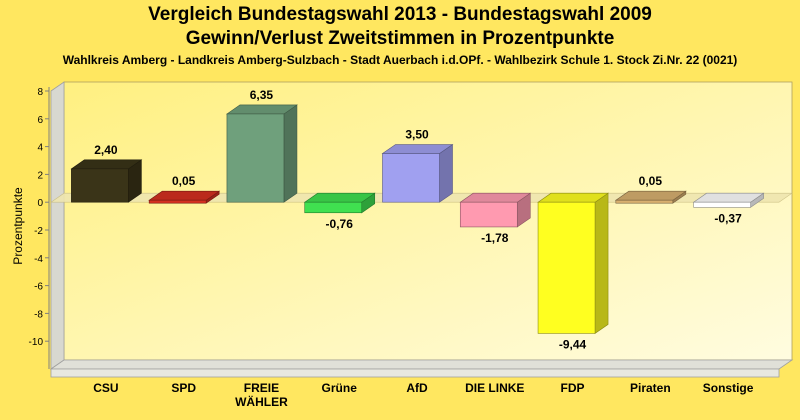 The height and width of the screenshot is (420, 800). I want to click on y-tick-label: -8, so click(38, 314).